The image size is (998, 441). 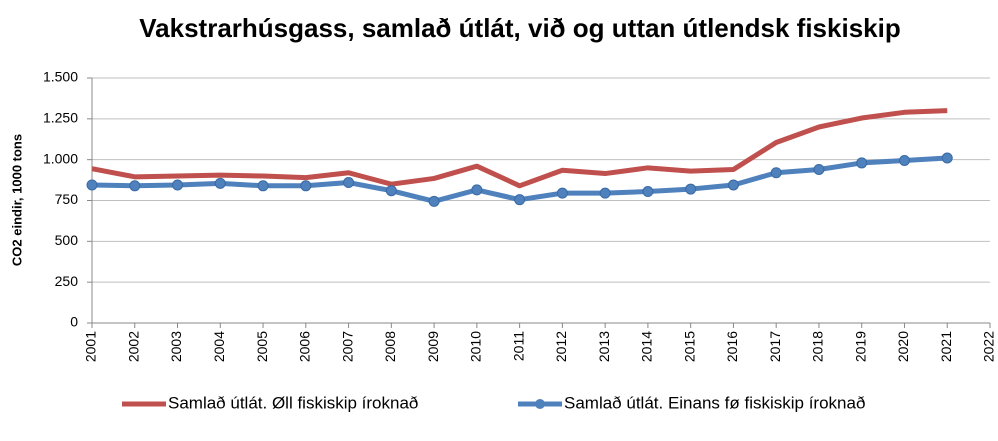 I want to click on y-tick-label: 1.500, so click(x=60, y=77).